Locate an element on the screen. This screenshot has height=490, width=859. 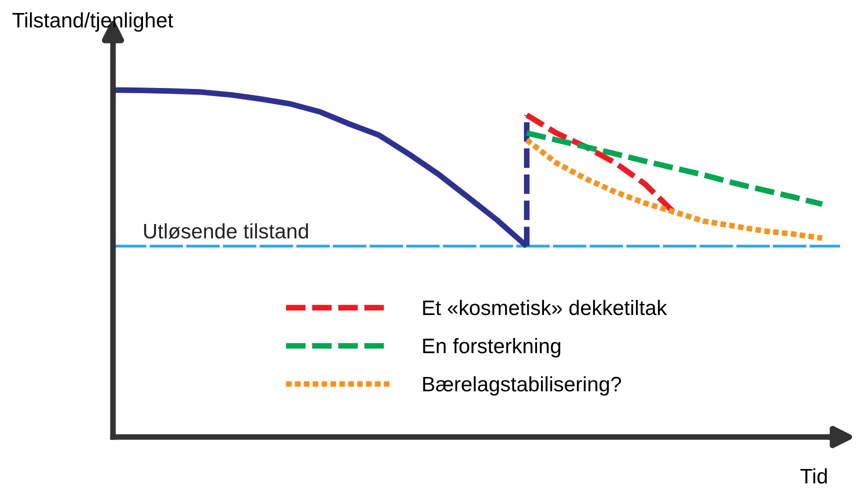
legend-label: Et «kosmetisk» dekketiltak is located at coordinates (545, 308).